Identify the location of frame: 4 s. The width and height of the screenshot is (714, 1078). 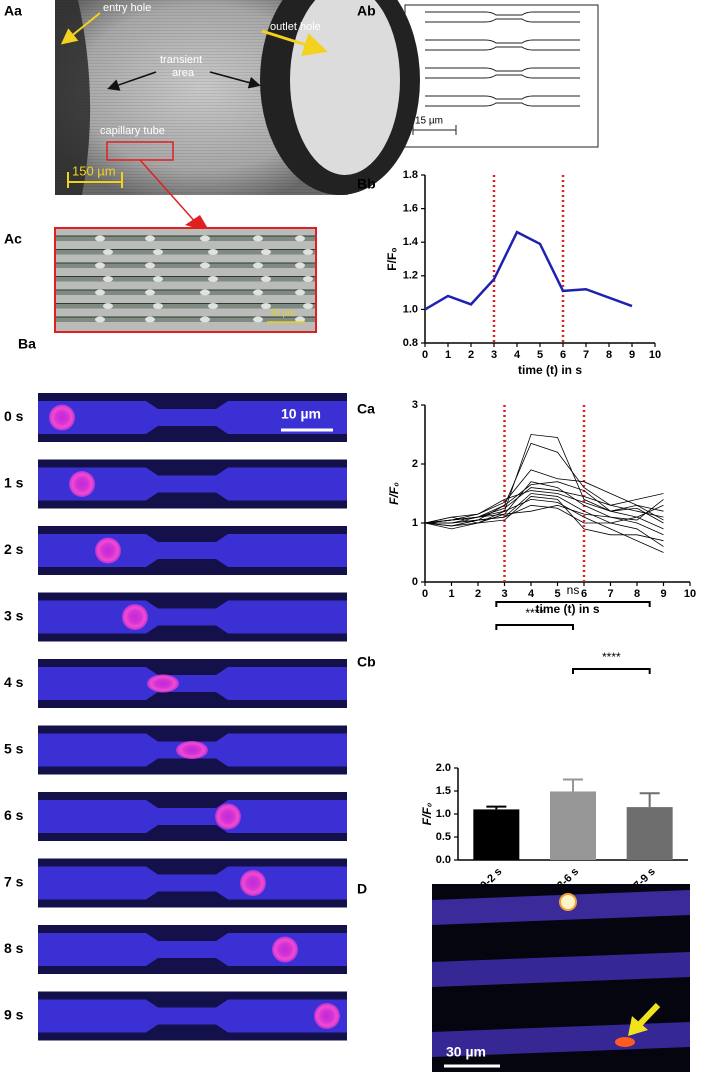
(175, 683).